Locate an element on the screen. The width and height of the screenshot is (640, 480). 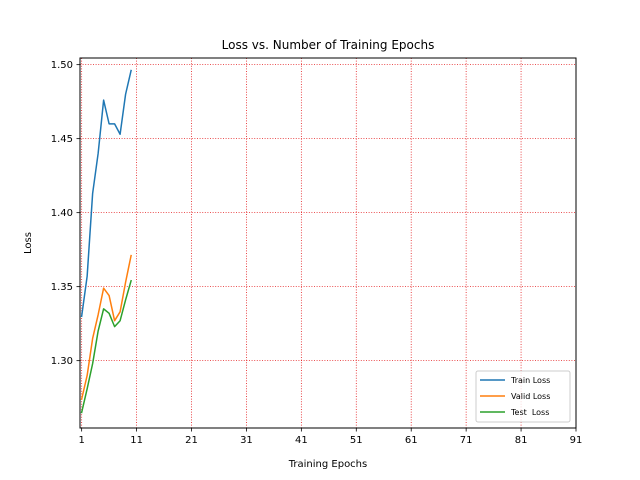
x-tick-label: 91 is located at coordinates (576, 440).